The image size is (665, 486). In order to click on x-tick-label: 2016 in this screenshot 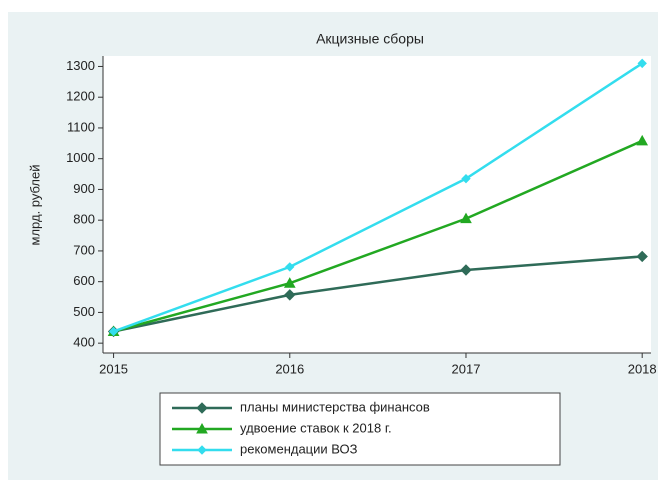, I will do `click(289, 368)`.